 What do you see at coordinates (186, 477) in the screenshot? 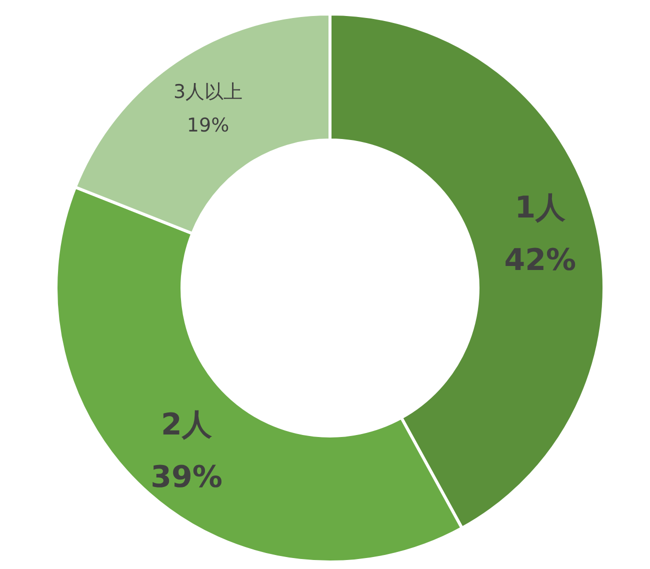
I see `data-label: 39%` at bounding box center [186, 477].